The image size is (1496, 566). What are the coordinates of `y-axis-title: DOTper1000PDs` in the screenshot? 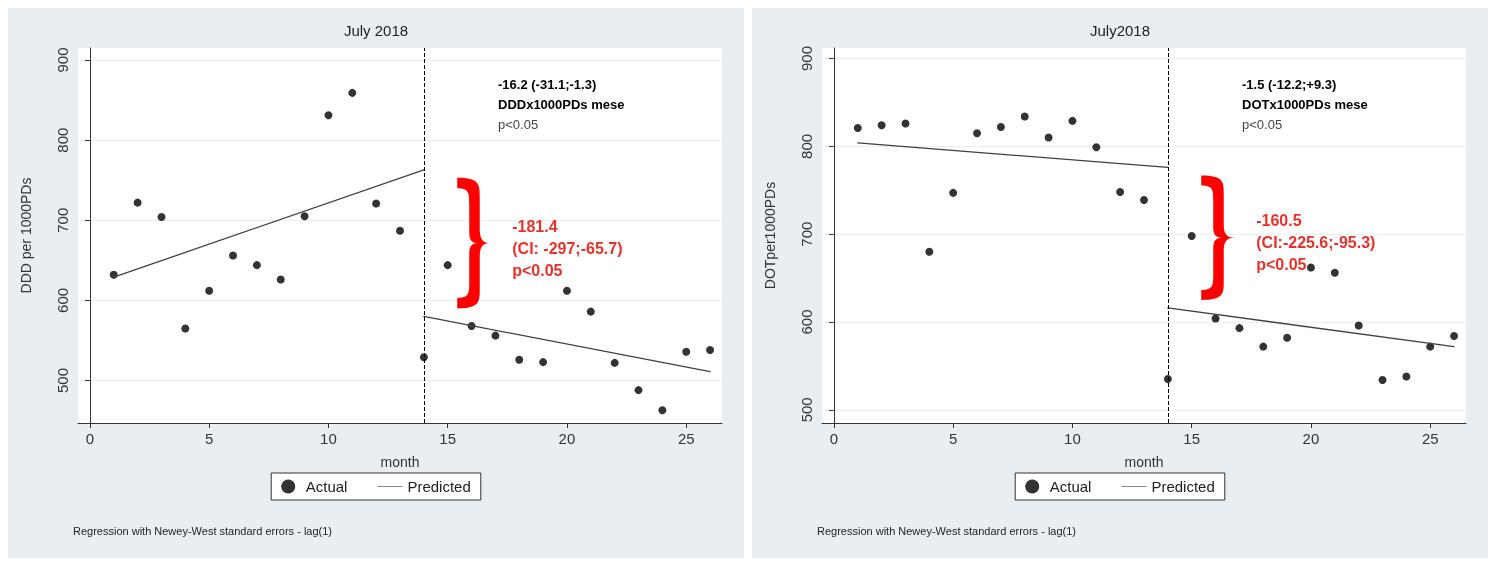 It's located at (770, 235).